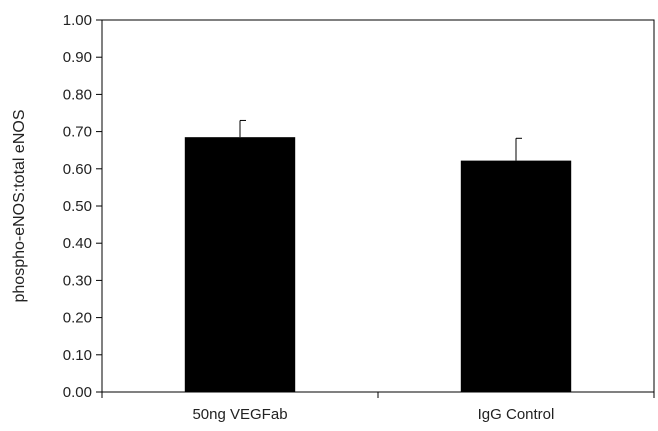  Describe the element at coordinates (77, 20) in the screenshot. I see `y-tick-label: 1.00` at that location.